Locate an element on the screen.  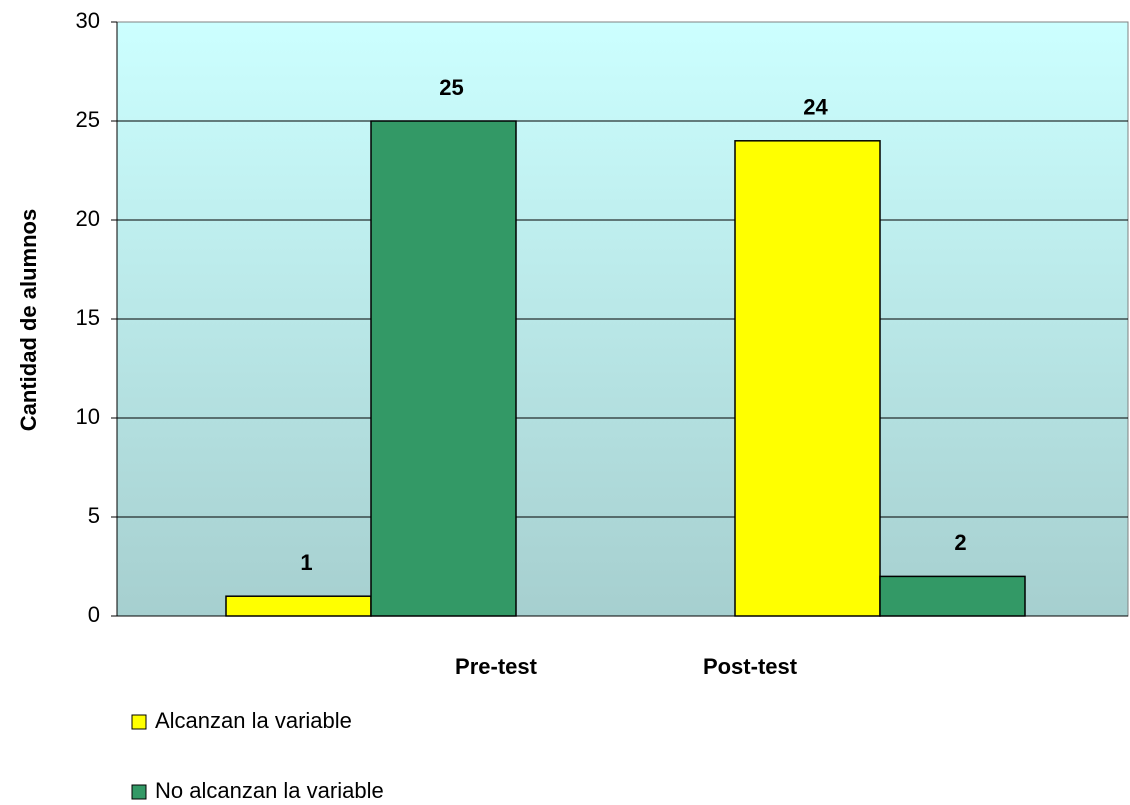
y-tick-label: 10 is located at coordinates (88, 416).